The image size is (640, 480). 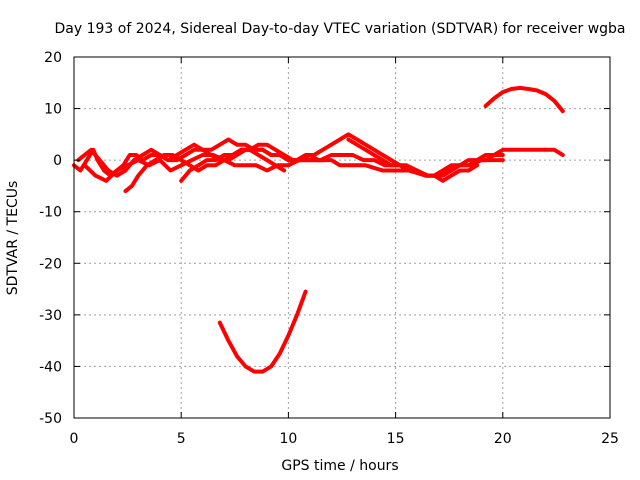 I want to click on x-tick-labels: 0 5 10 15 20 25, so click(x=344, y=439).